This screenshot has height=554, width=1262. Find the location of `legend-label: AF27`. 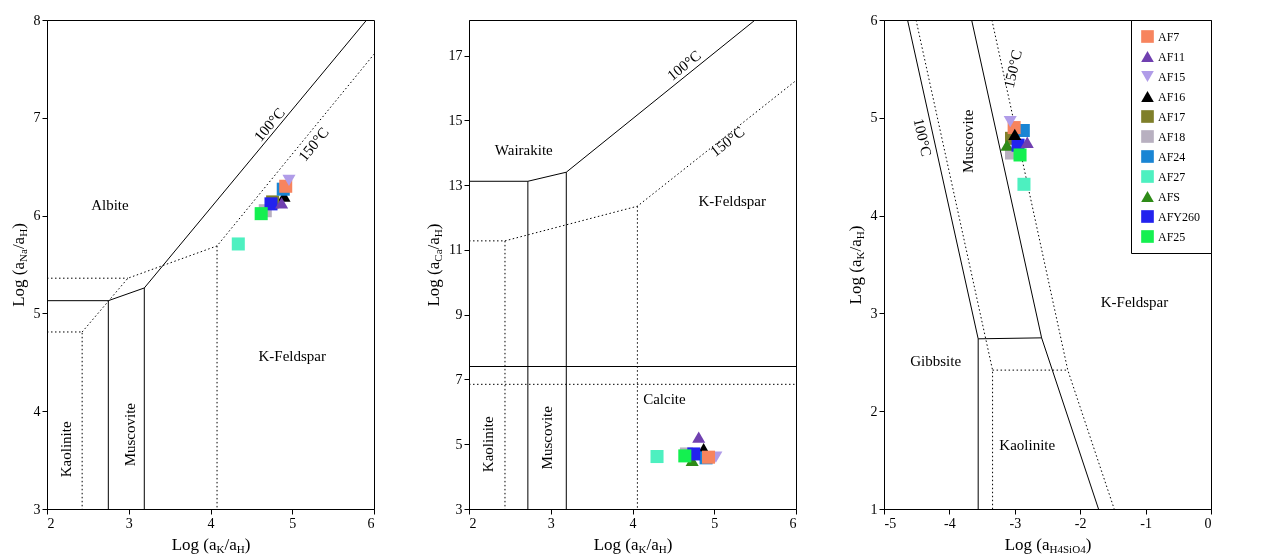

legend-label: AF27 is located at coordinates (1172, 176).